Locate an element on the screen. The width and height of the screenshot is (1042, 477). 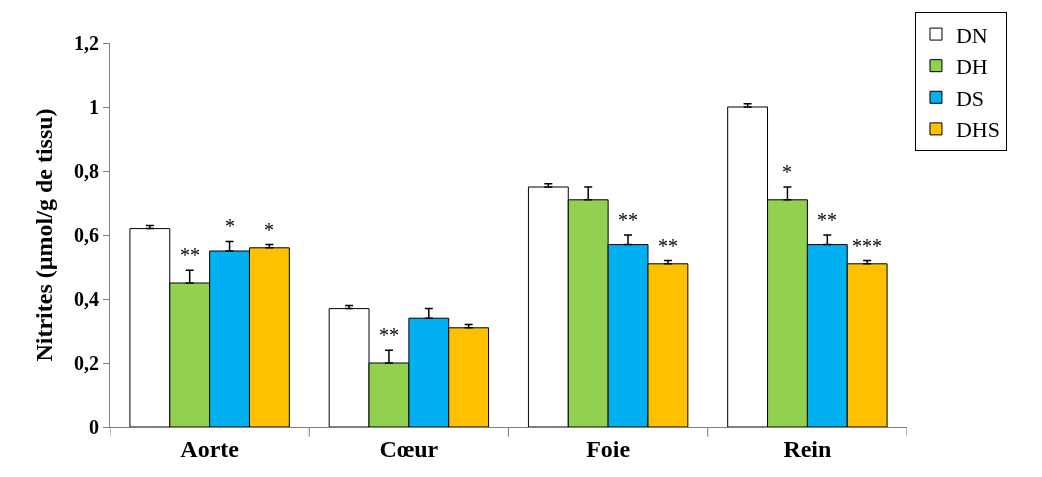
x-tick-label: Rein is located at coordinates (807, 448).